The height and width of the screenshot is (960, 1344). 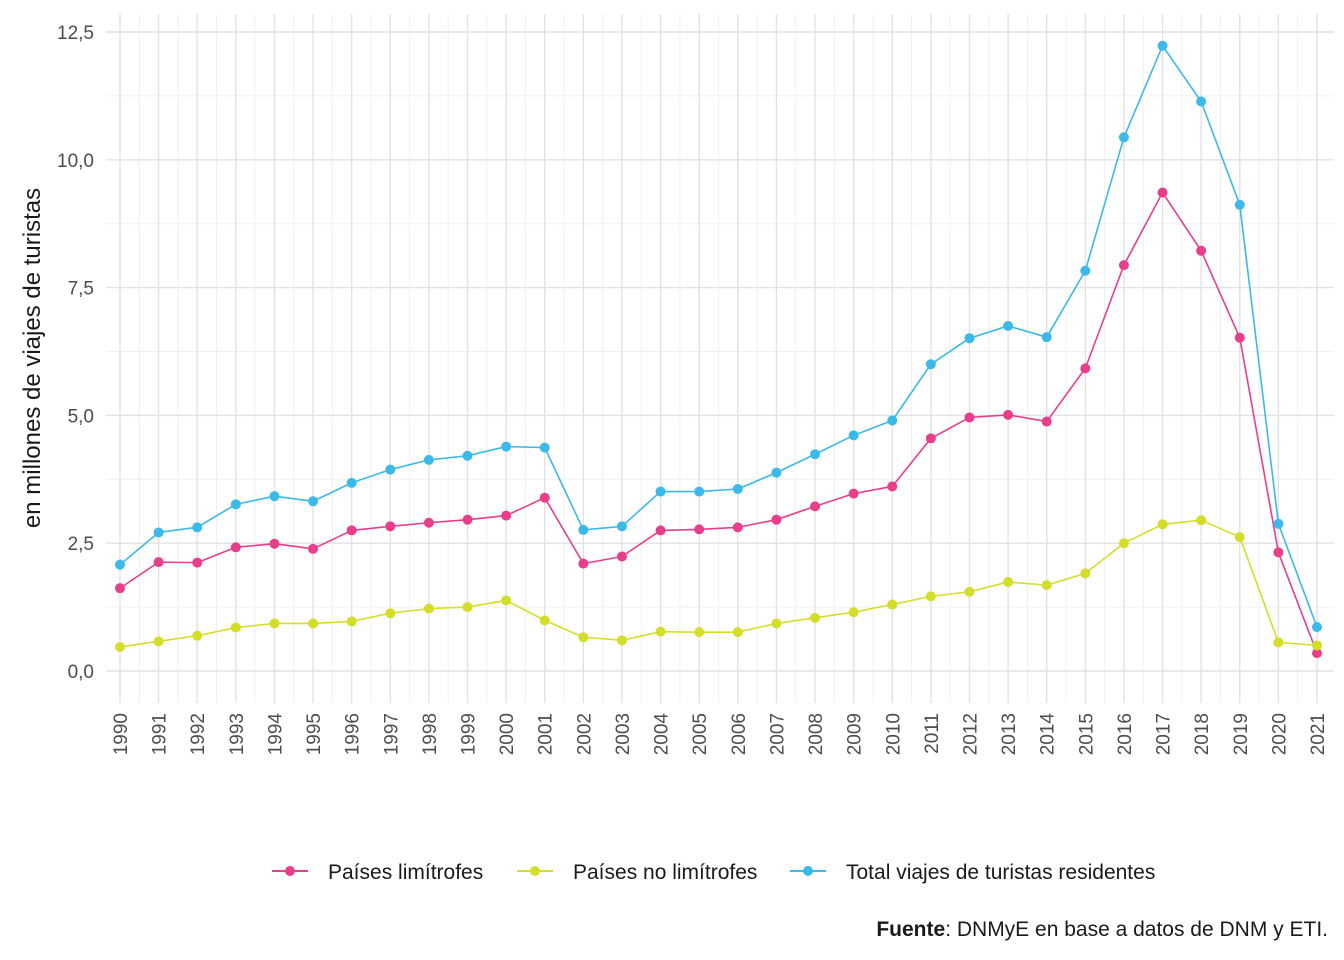 What do you see at coordinates (855, 734) in the screenshot?
I see `x-tick-label: 2009` at bounding box center [855, 734].